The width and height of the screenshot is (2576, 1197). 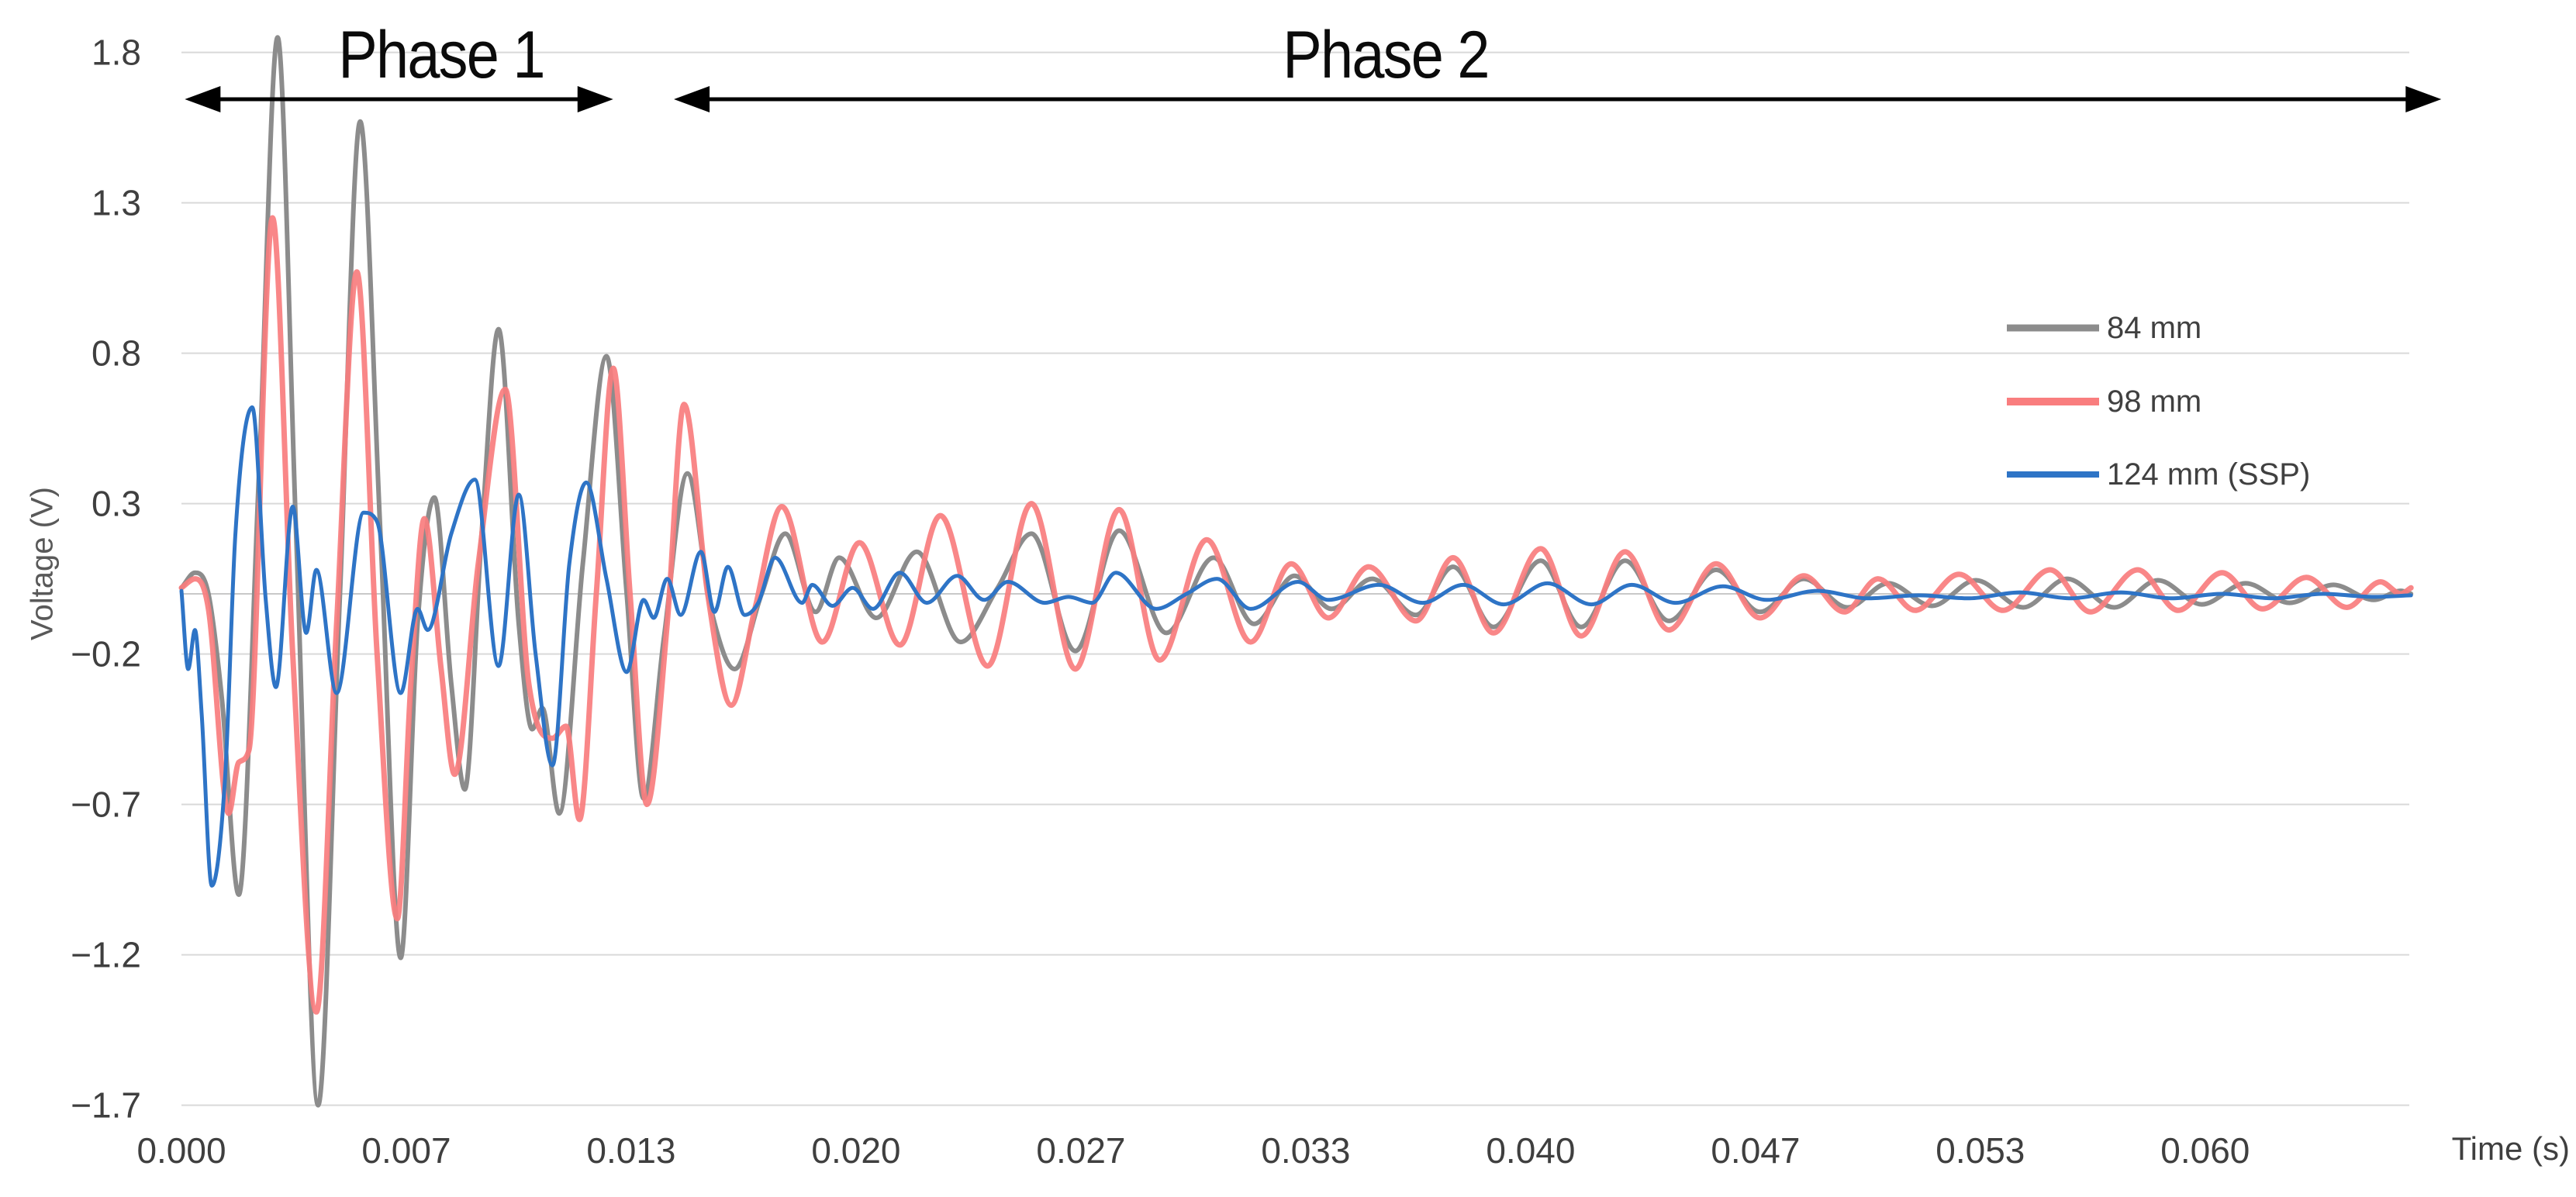 What do you see at coordinates (1080, 1150) in the screenshot?
I see `x-tick-label: 0.027` at bounding box center [1080, 1150].